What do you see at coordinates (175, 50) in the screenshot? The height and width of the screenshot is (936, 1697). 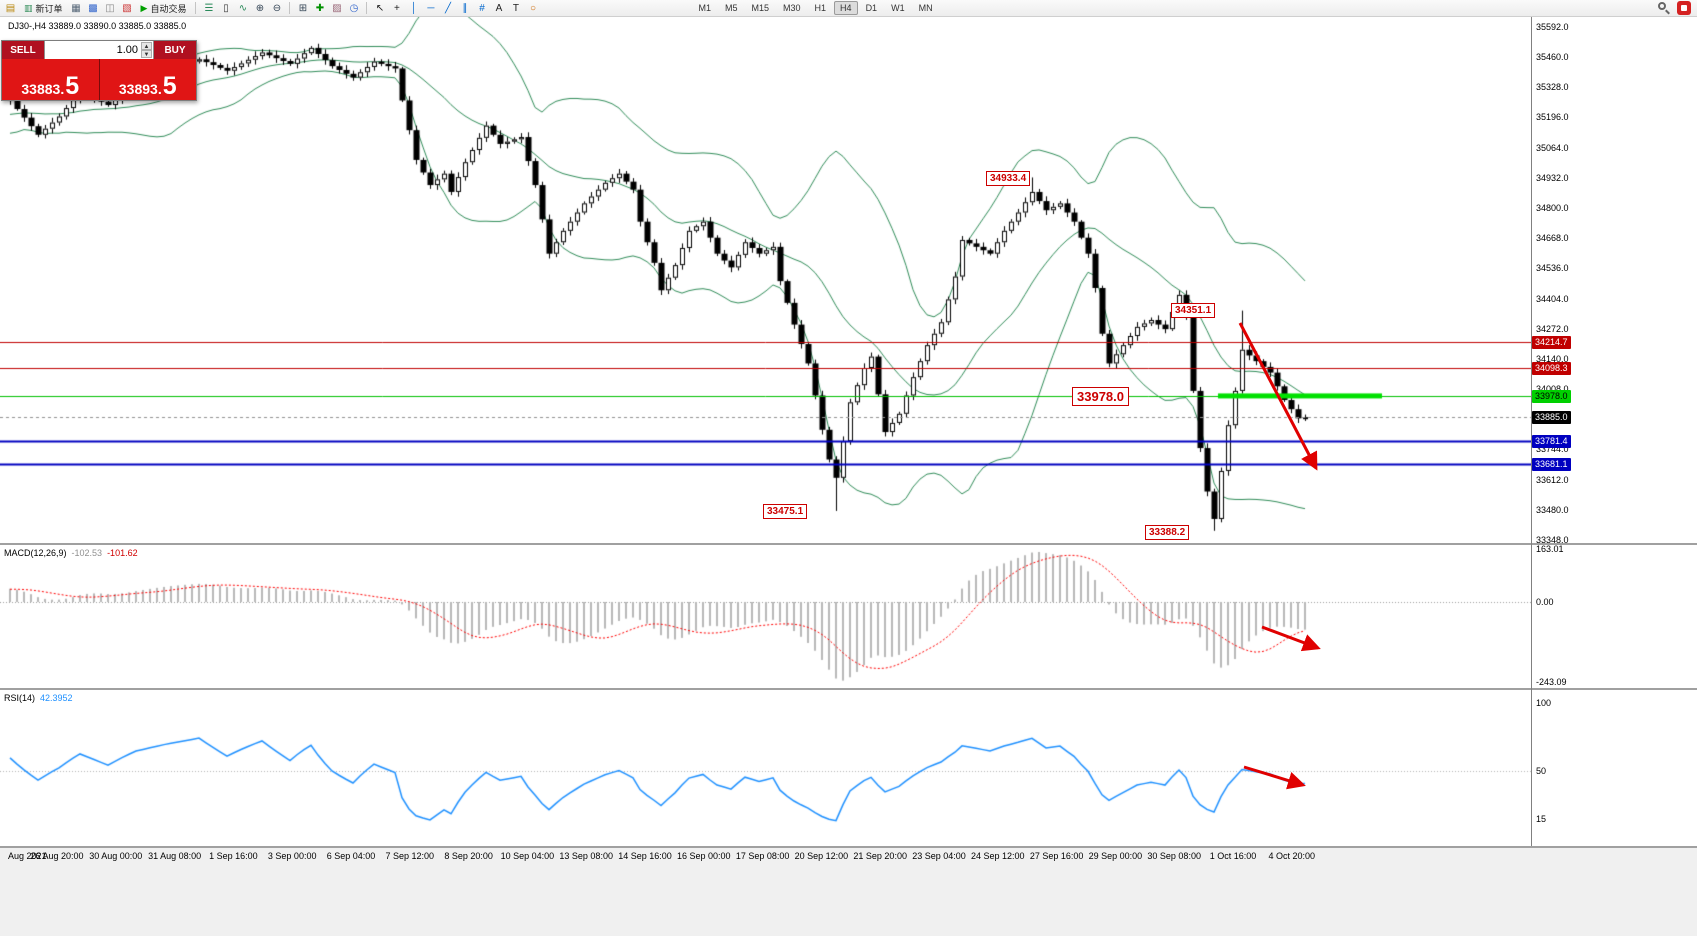 I see `buy-button: BUY` at bounding box center [175, 50].